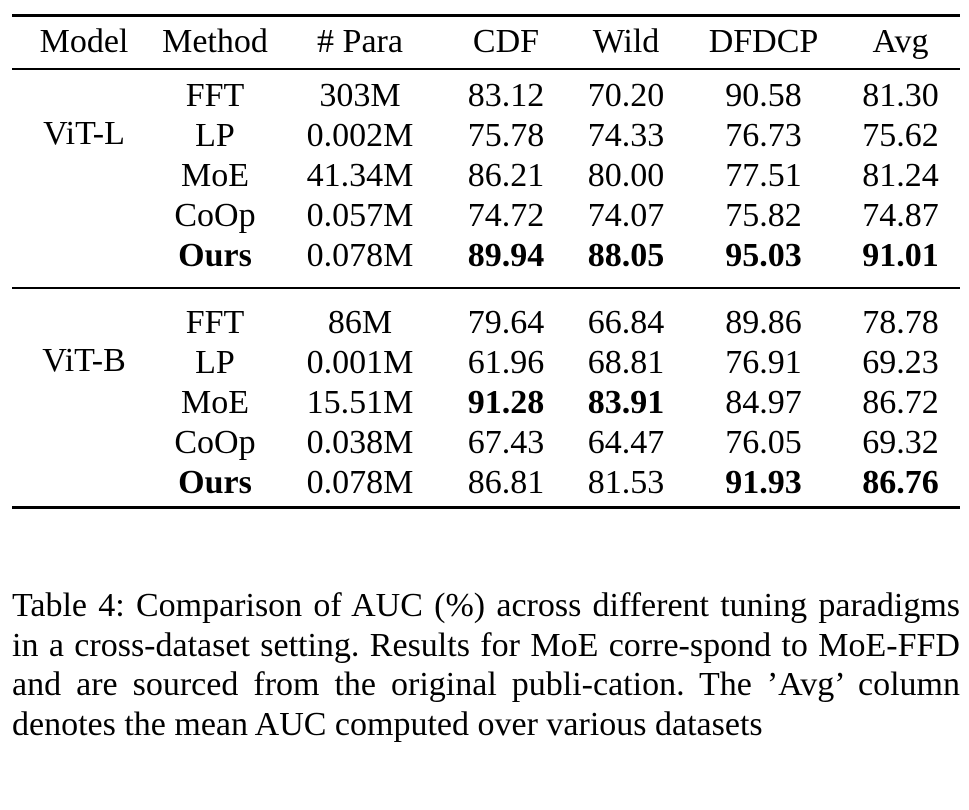 This screenshot has width=969, height=810. I want to click on para-cell: 0.057M, so click(360, 215).